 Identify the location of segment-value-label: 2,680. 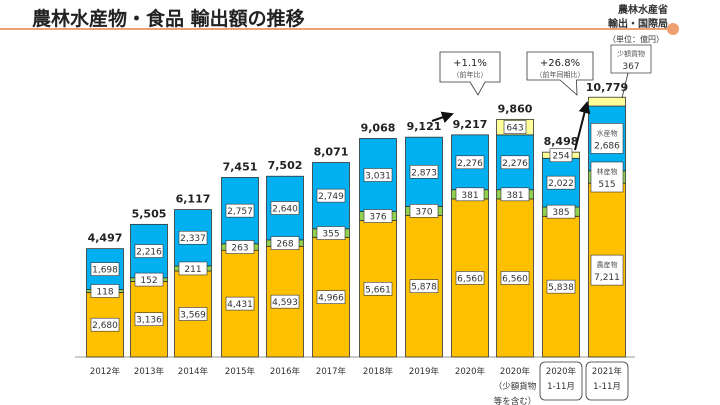
(105, 326).